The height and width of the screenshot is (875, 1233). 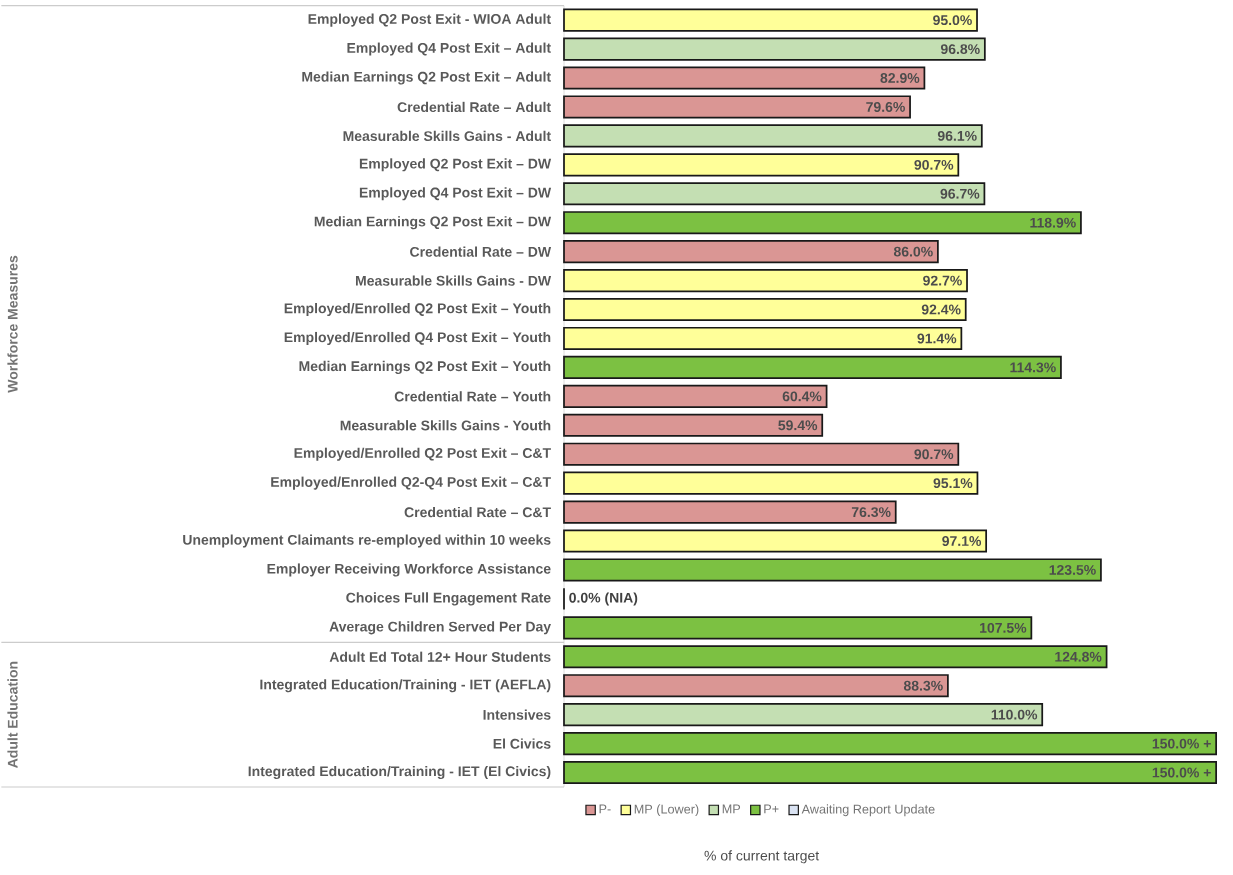 I want to click on y-tick-label: Median Earnings Q2 Post Exit – Youth, so click(x=425, y=367).